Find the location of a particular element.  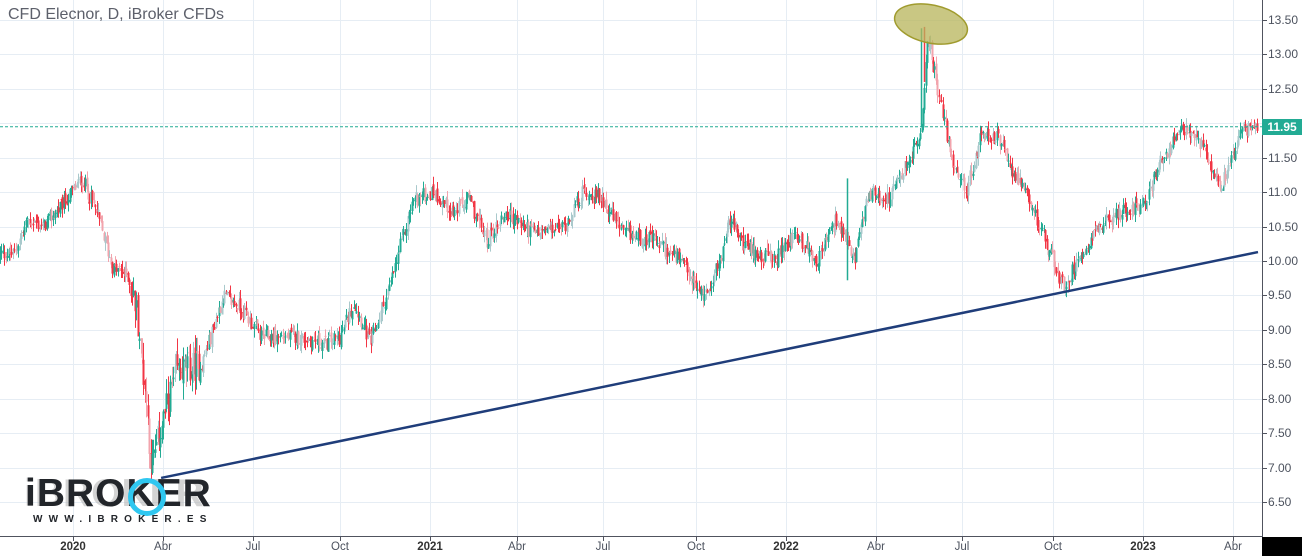

price-axis-label: 7.00 is located at coordinates (1280, 467).